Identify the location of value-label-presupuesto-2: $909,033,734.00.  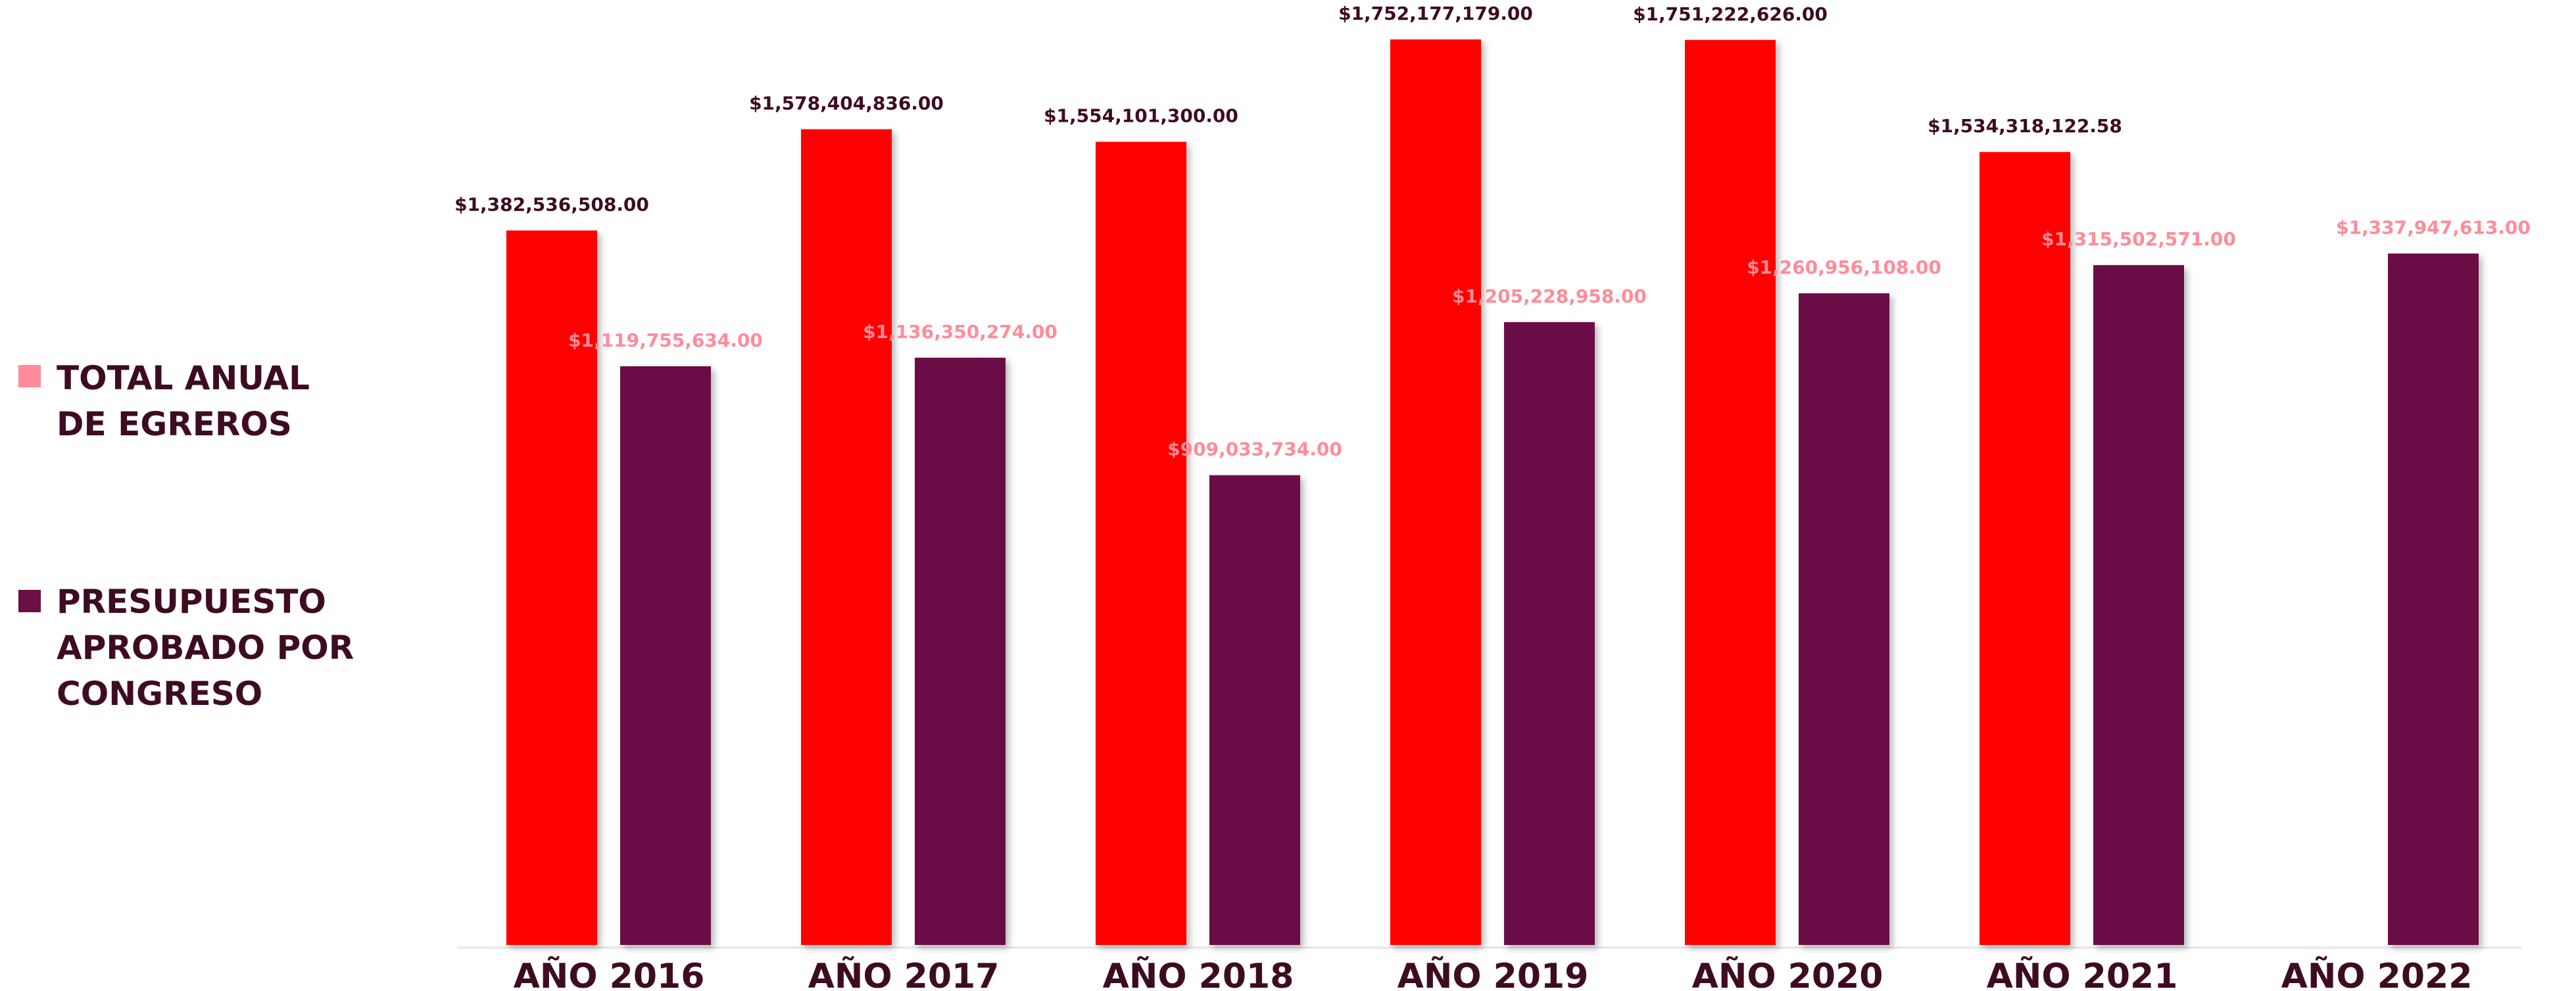
(1254, 449).